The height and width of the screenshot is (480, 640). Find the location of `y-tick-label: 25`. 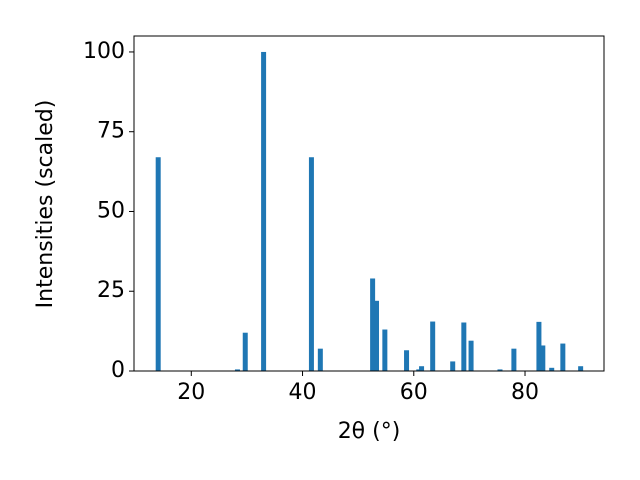

y-tick-label: 25 is located at coordinates (111, 290).